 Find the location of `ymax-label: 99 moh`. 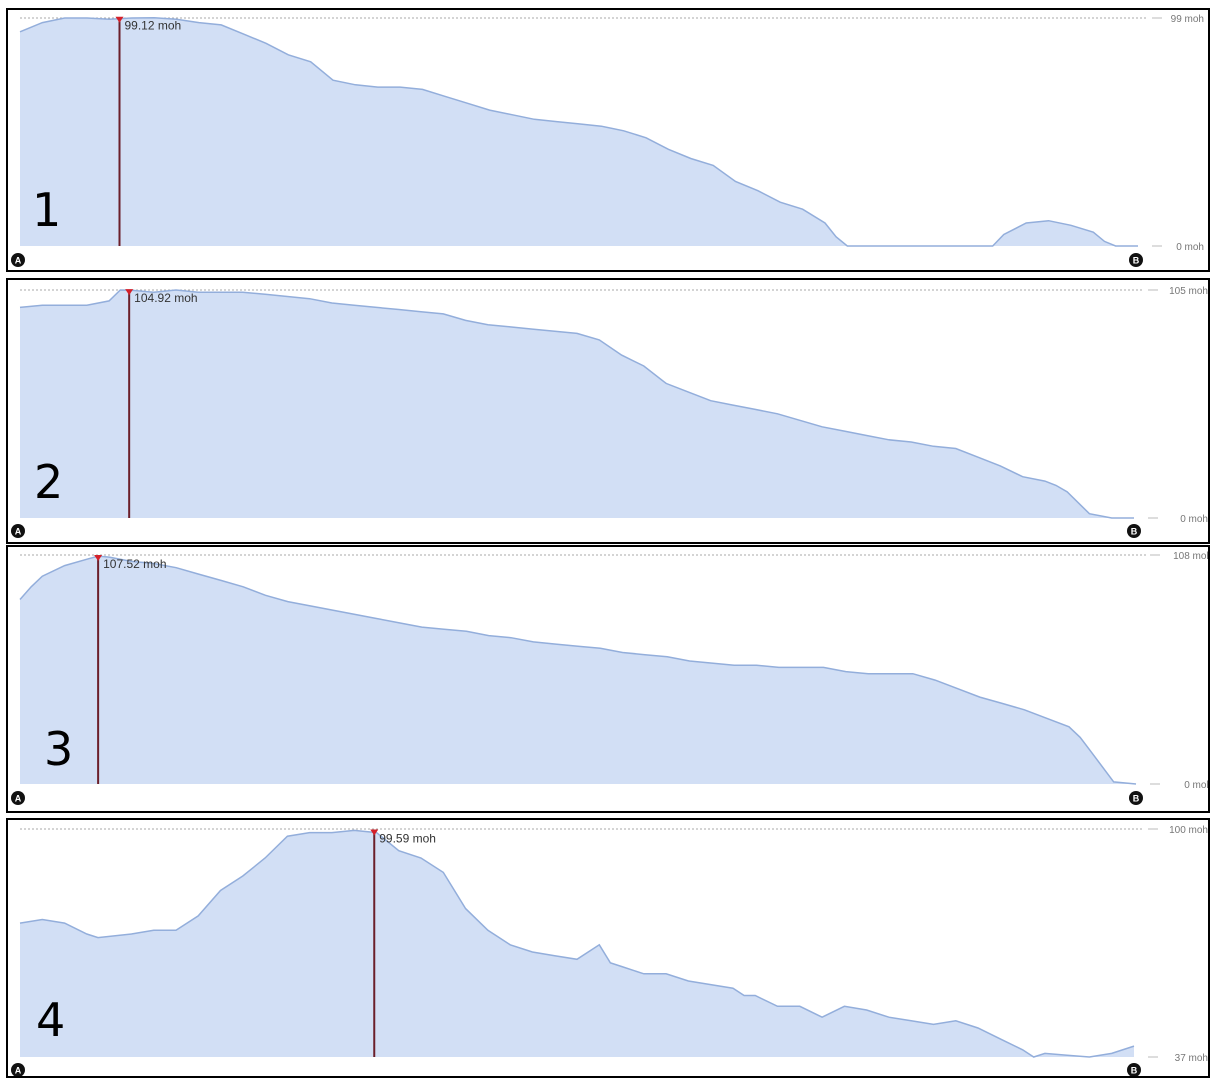

ymax-label: 99 moh is located at coordinates (1187, 19).